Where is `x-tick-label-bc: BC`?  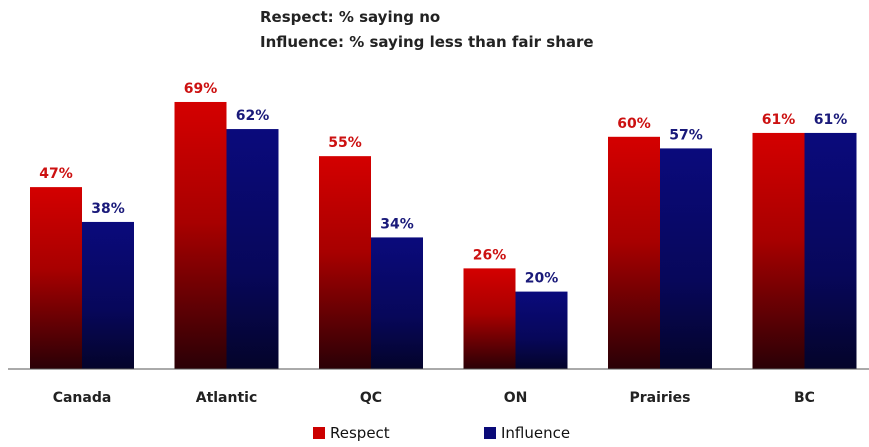
x-tick-label-bc: BC is located at coordinates (804, 398).